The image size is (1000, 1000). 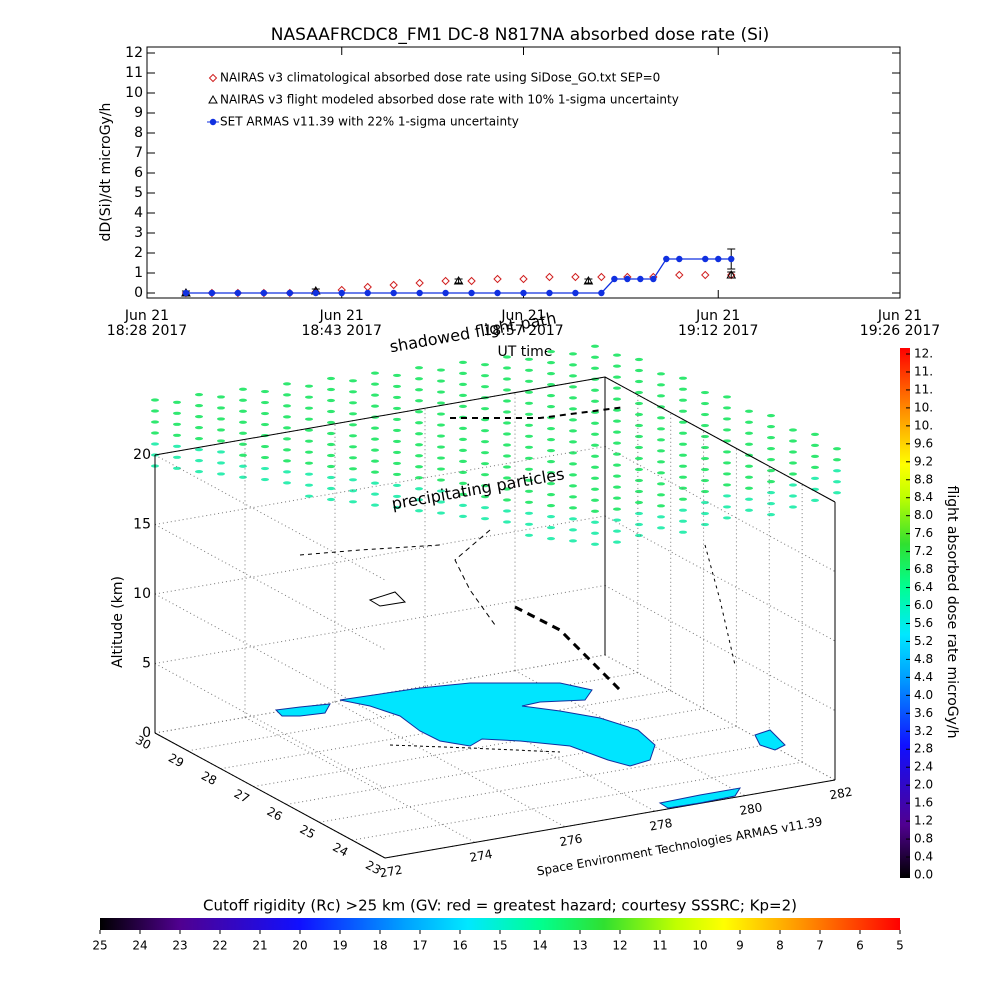 What do you see at coordinates (138, 293) in the screenshot?
I see `y-tick-label: 0` at bounding box center [138, 293].